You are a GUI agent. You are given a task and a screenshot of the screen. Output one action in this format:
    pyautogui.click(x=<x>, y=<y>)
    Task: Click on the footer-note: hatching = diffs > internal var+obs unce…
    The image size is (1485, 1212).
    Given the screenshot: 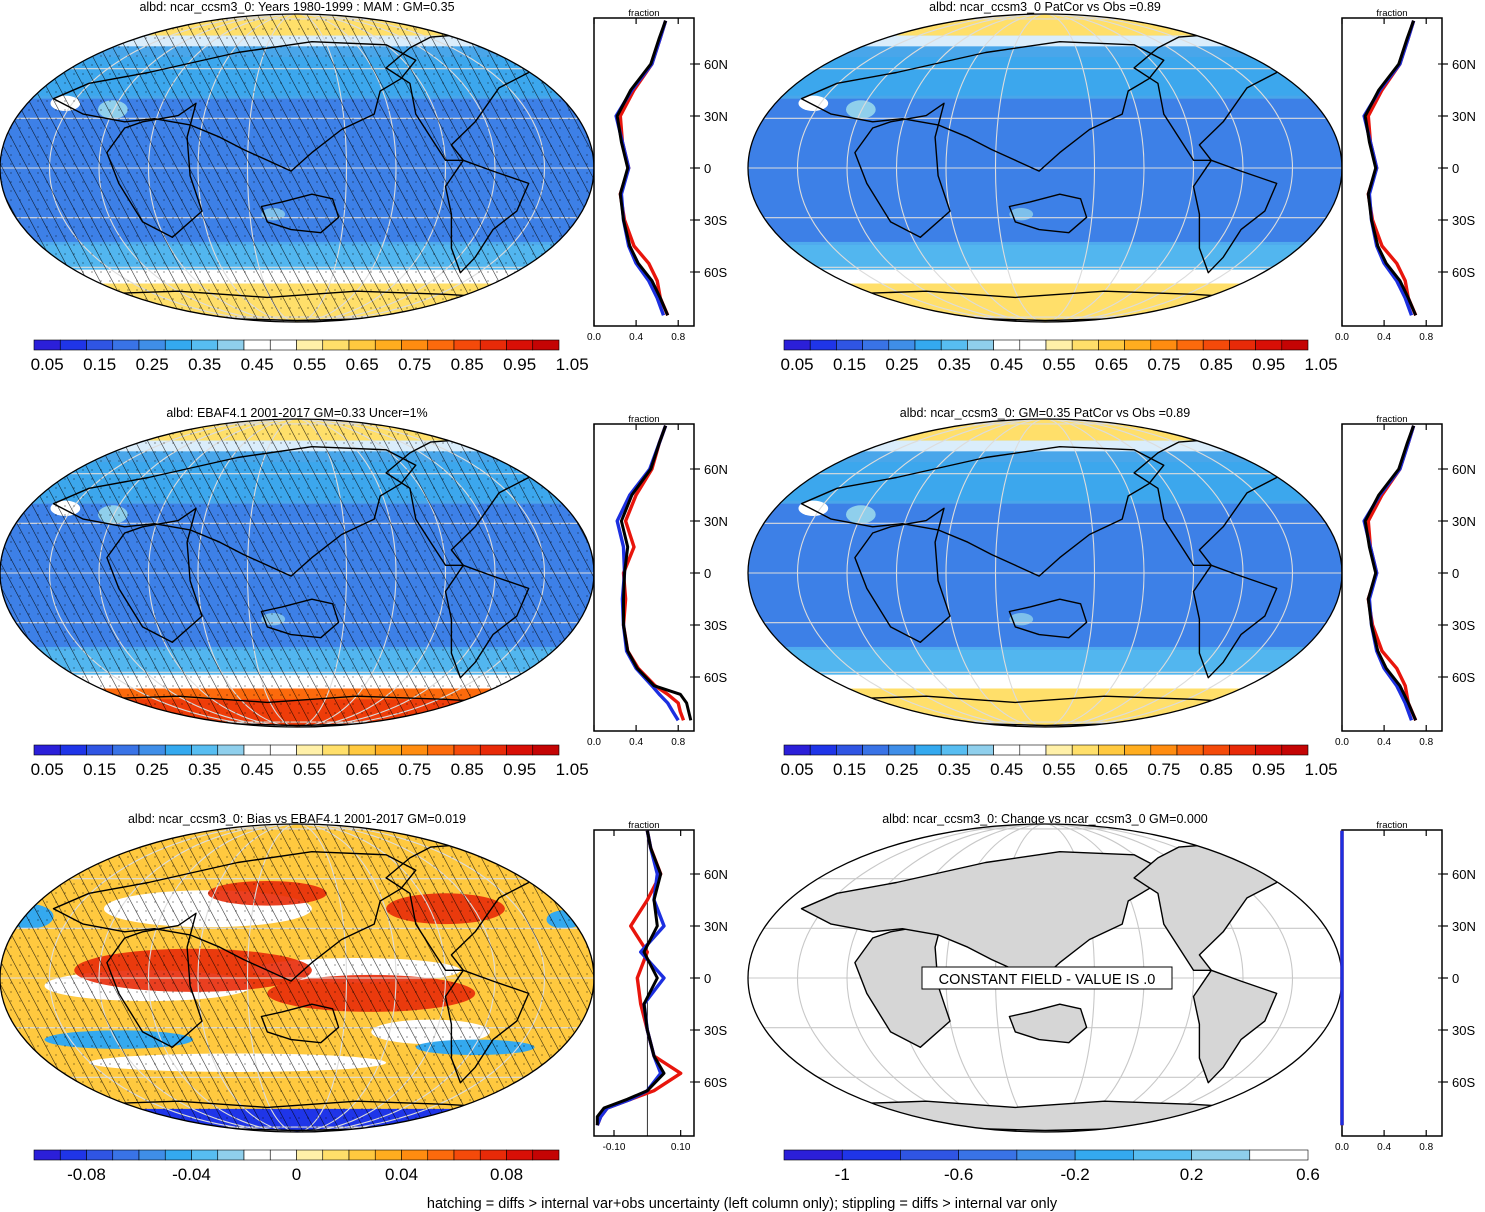 What is the action you would take?
    pyautogui.click(x=742, y=1204)
    